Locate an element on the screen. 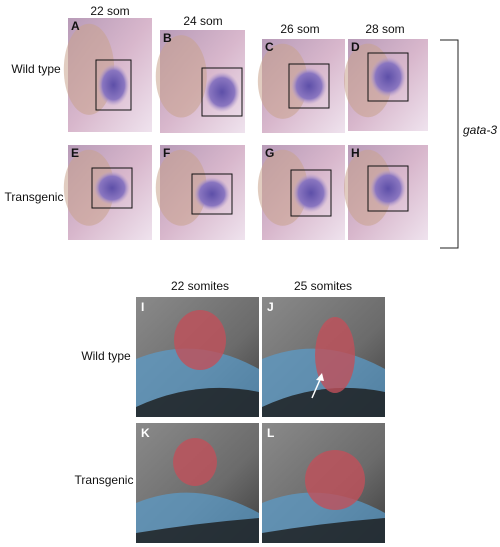 The image size is (500, 547). panel-letter: L is located at coordinates (270, 433).